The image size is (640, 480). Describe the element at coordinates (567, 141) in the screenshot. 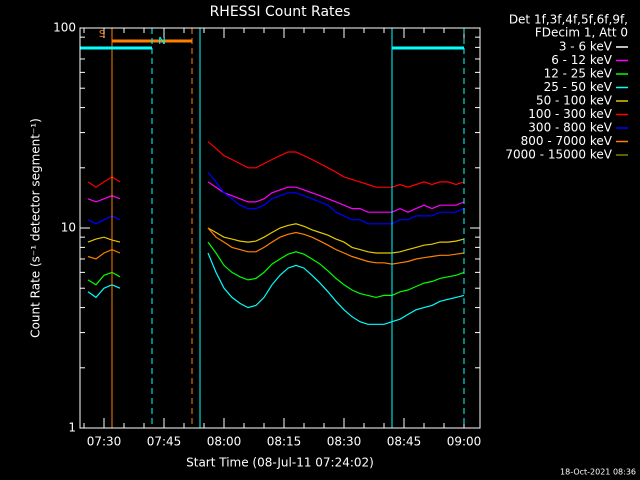

I see `legend-label: 800 - 7000 keV` at that location.